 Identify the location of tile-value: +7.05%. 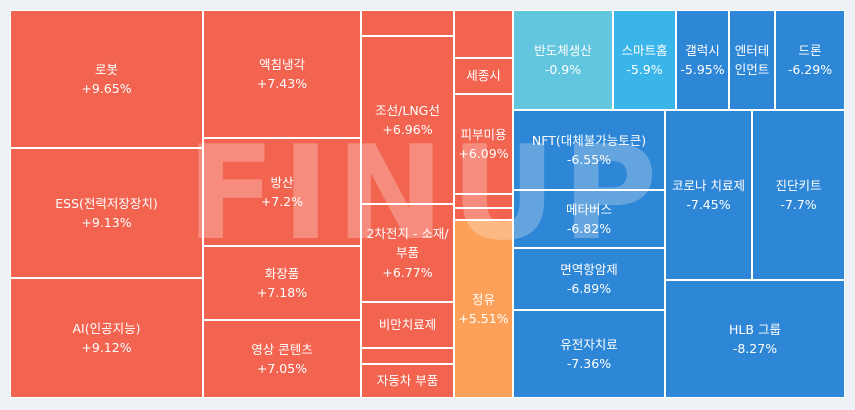
(282, 368).